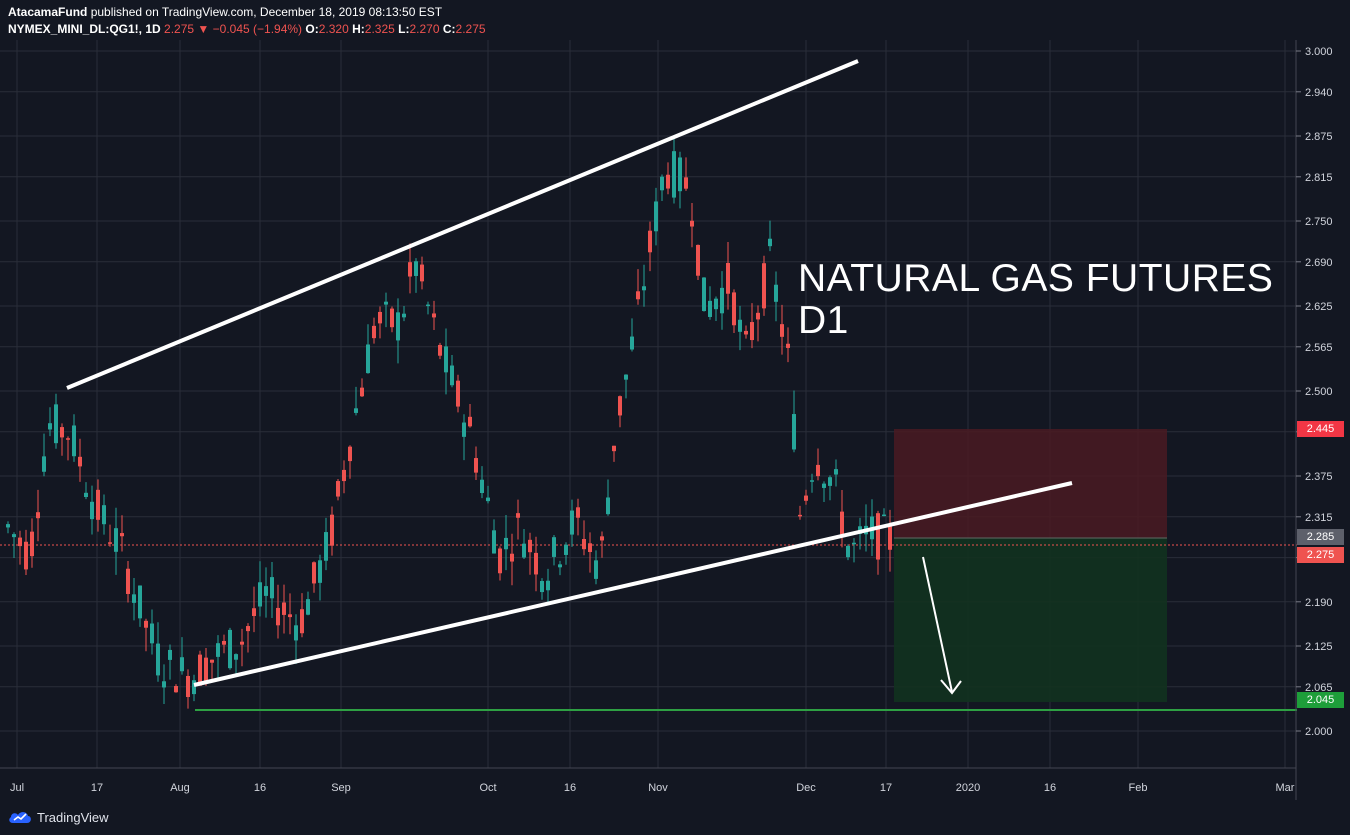 Image resolution: width=1350 pixels, height=835 pixels. I want to click on time-tick-label: Sep, so click(341, 788).